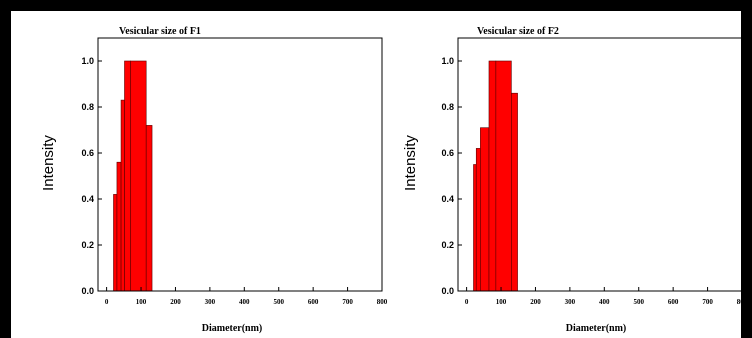 This screenshot has width=752, height=338. I want to click on chart-f1-bars, so click(133, 176).